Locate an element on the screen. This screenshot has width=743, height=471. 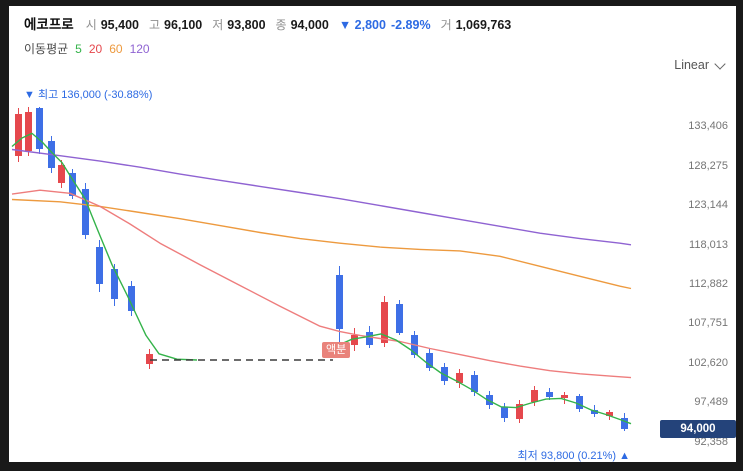
y-axis-tick: 112,882 is located at coordinates (708, 284).